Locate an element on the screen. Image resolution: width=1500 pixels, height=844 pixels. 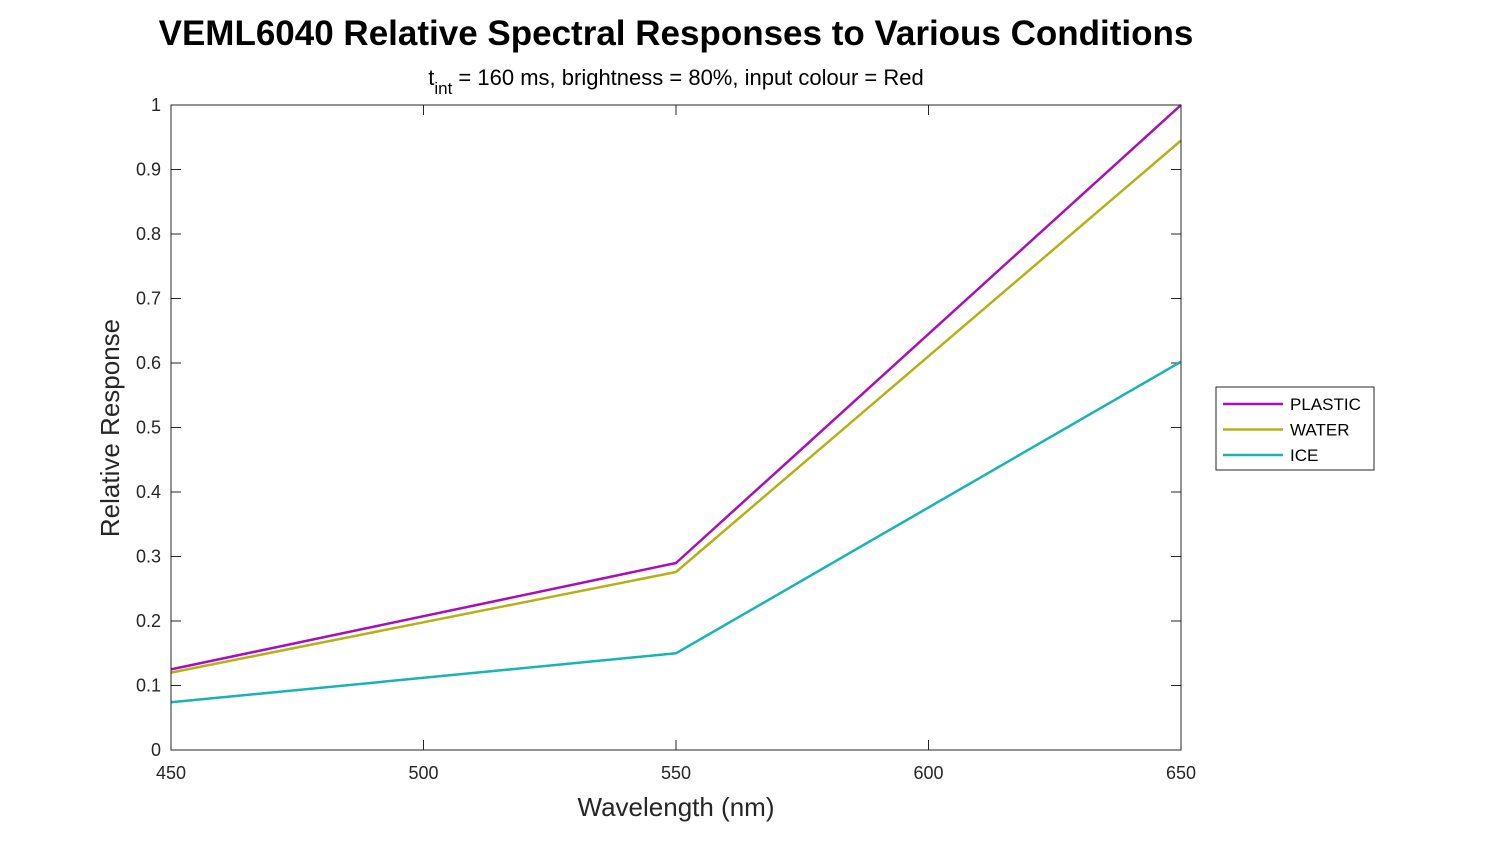
x-tick-label: 600 is located at coordinates (928, 773).